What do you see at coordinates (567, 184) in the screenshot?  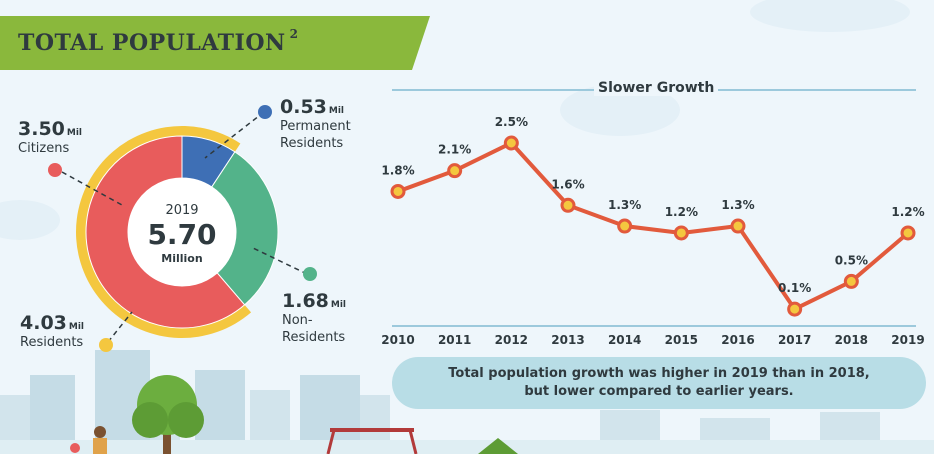 I see `data-label-2013: 1.6%` at bounding box center [567, 184].